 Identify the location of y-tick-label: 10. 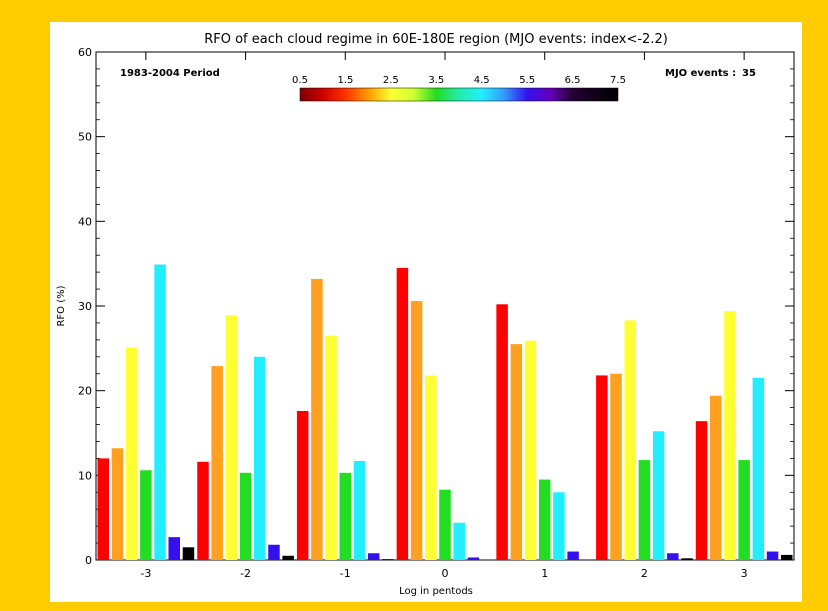
(85, 475).